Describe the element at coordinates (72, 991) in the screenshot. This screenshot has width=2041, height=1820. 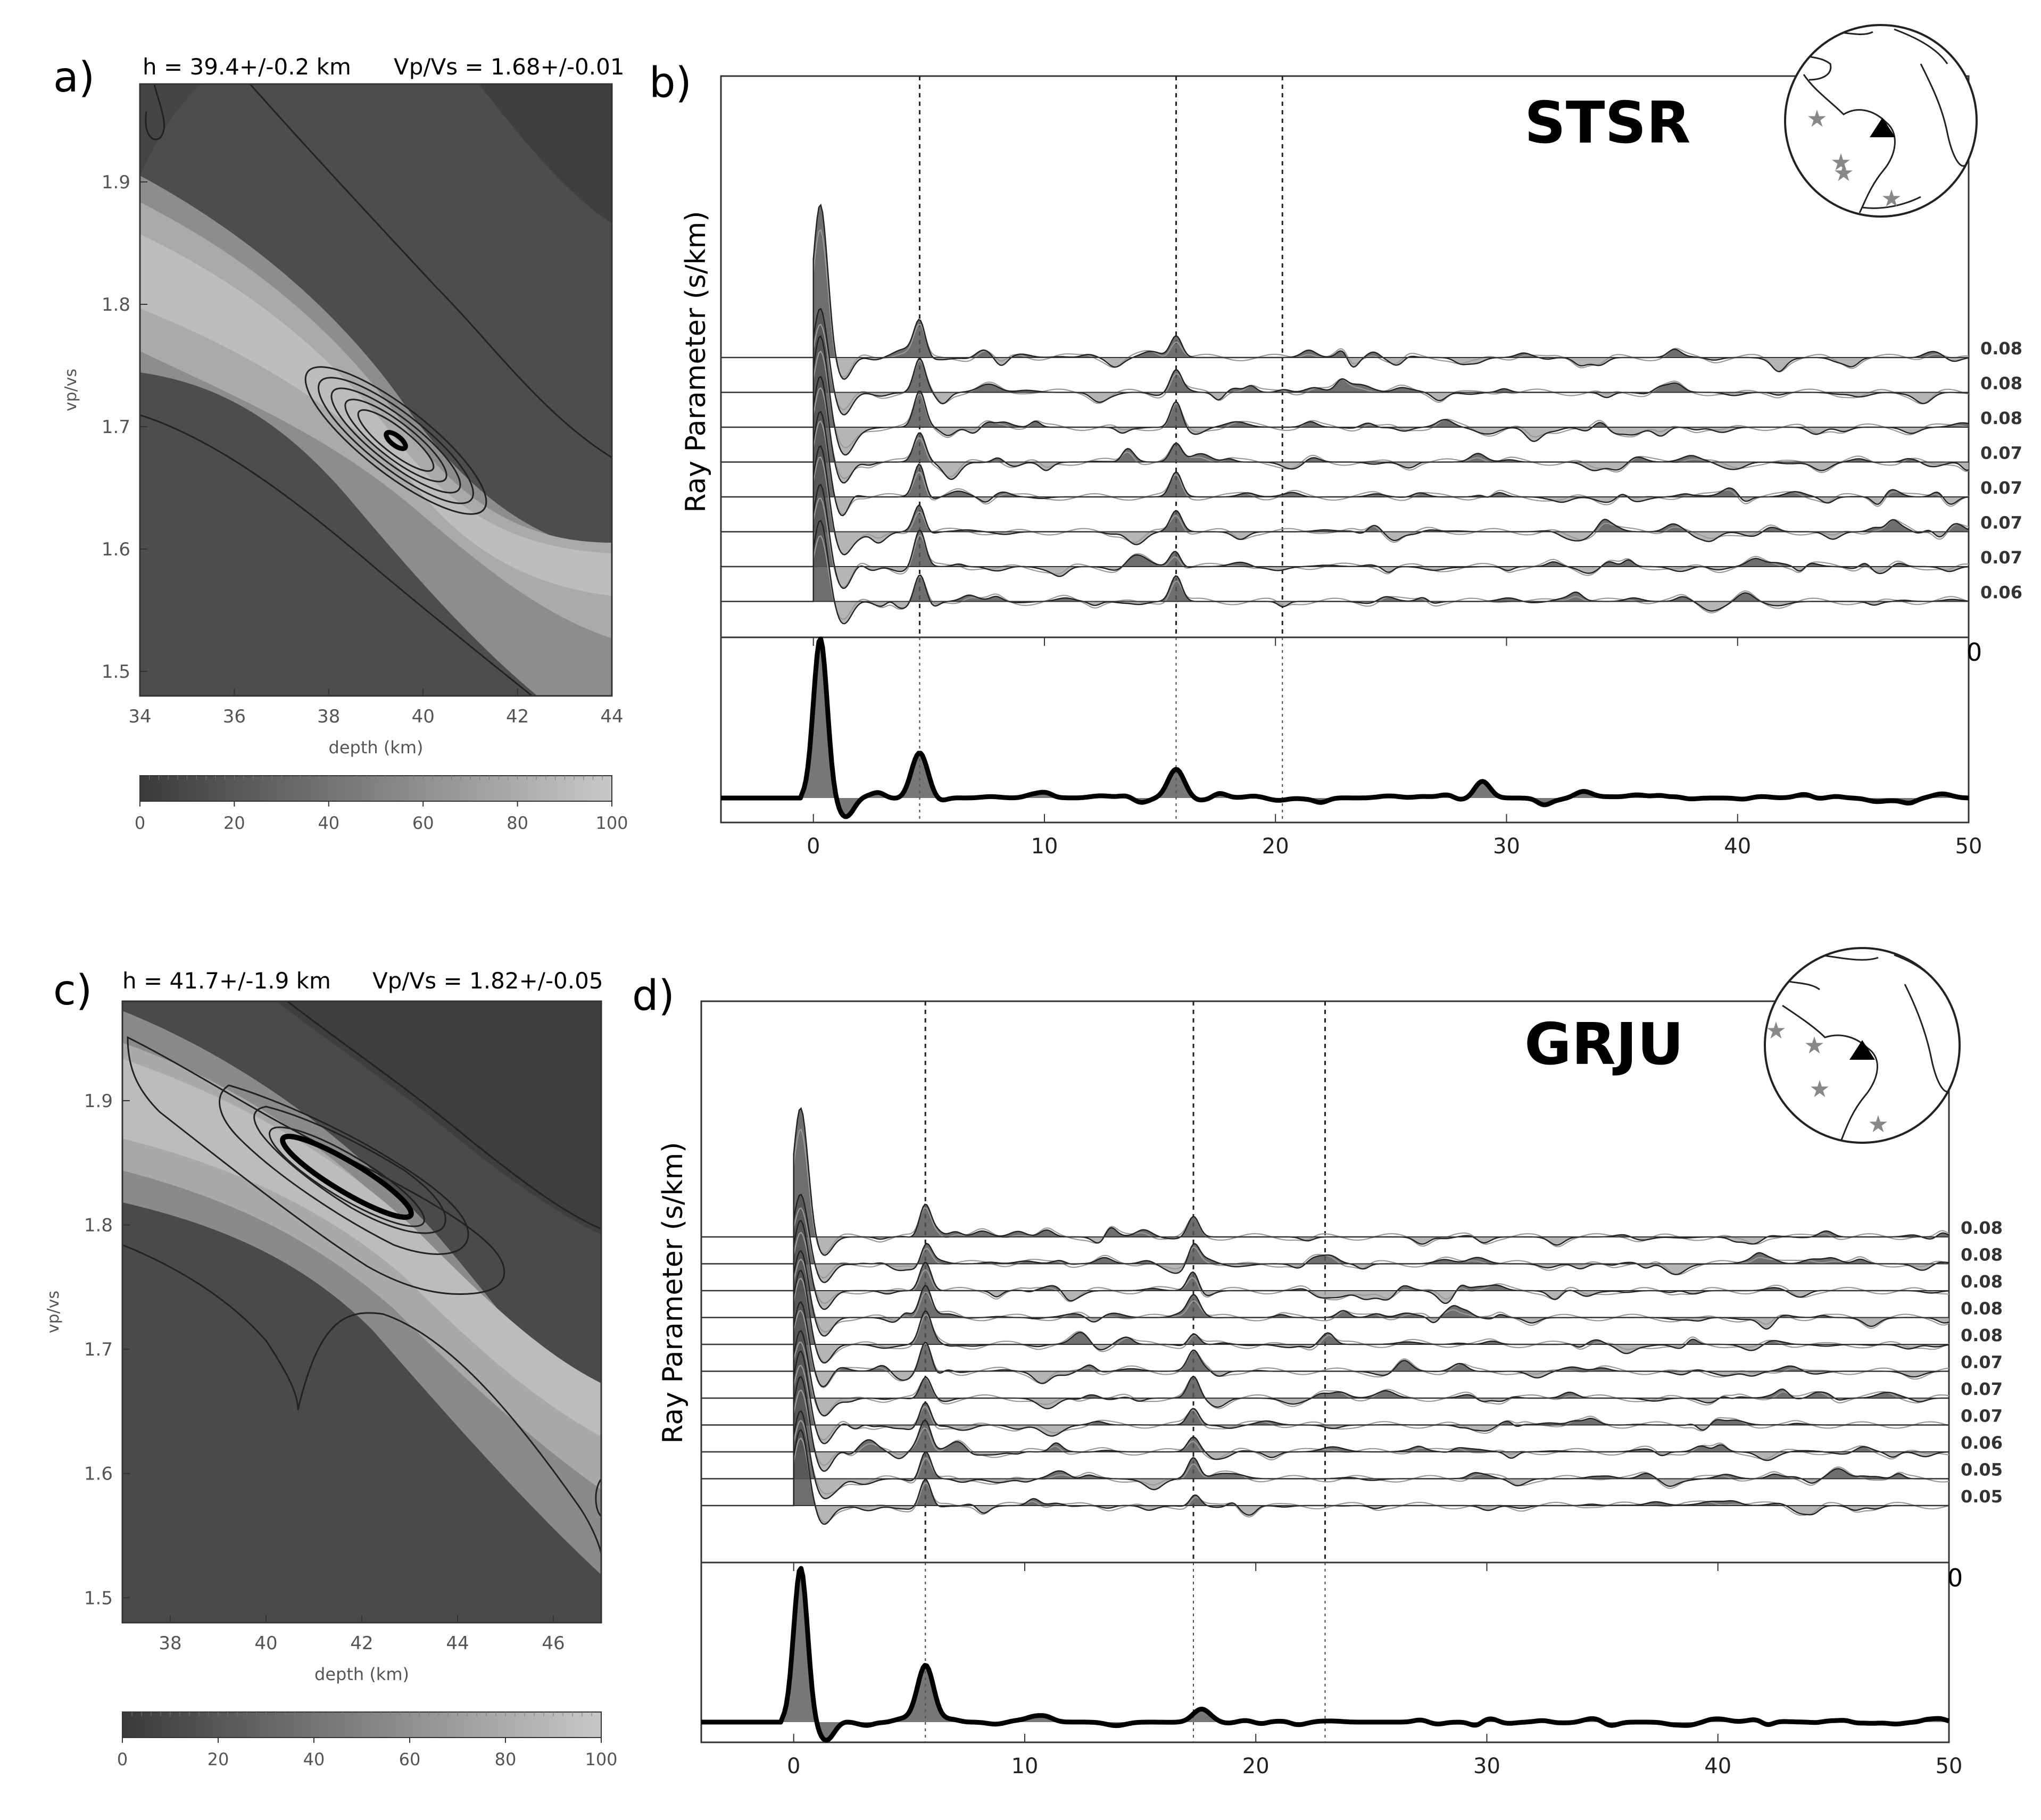
I see `panel-letter-c: c)` at that location.